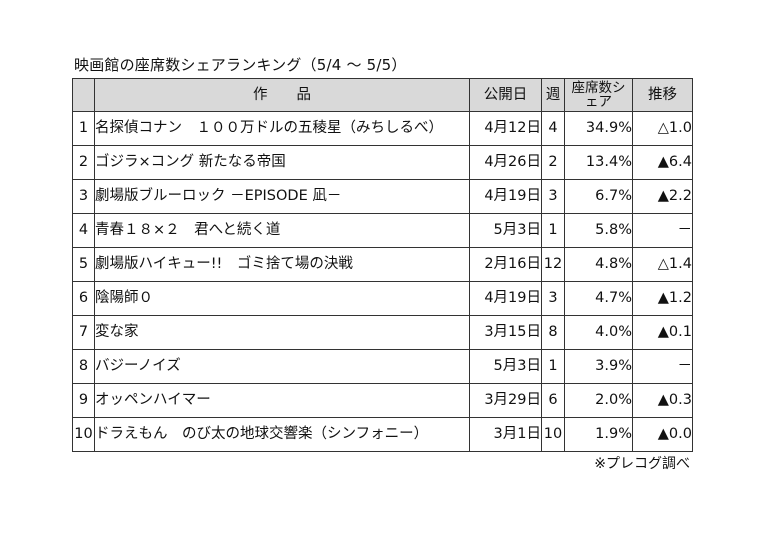 Image resolution: width=760 pixels, height=535 pixels. I want to click on release-cell: 3月1日, so click(505, 434).